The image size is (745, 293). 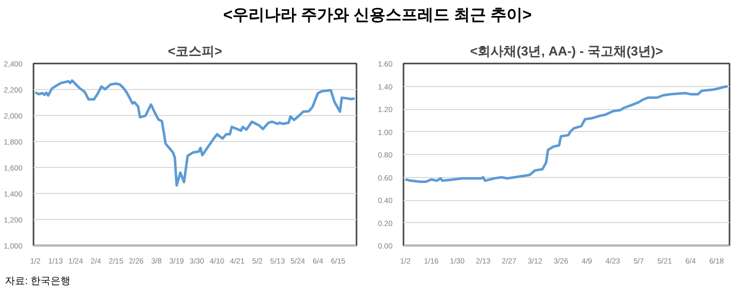 I want to click on line-series, so click(x=566, y=134).